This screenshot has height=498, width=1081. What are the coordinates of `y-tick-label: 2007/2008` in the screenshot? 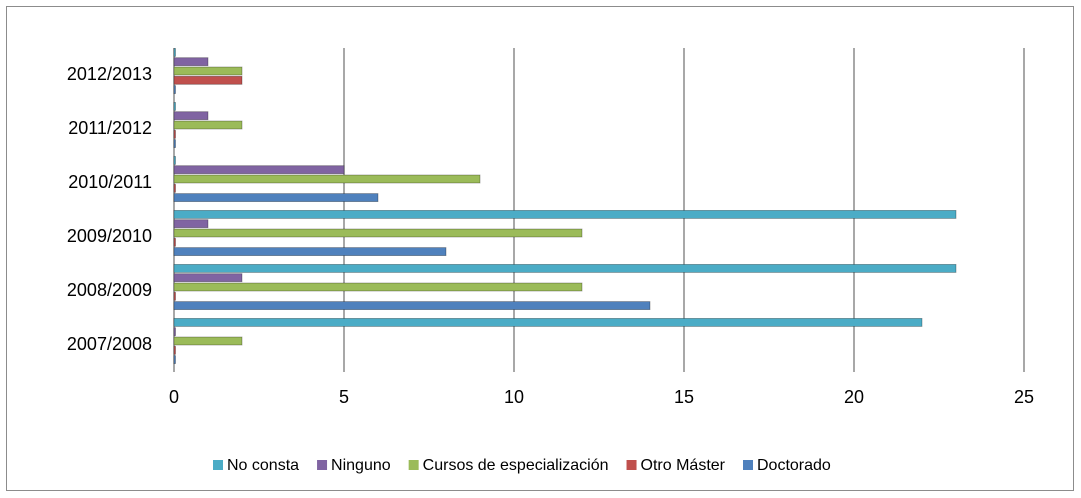 It's located at (109, 344).